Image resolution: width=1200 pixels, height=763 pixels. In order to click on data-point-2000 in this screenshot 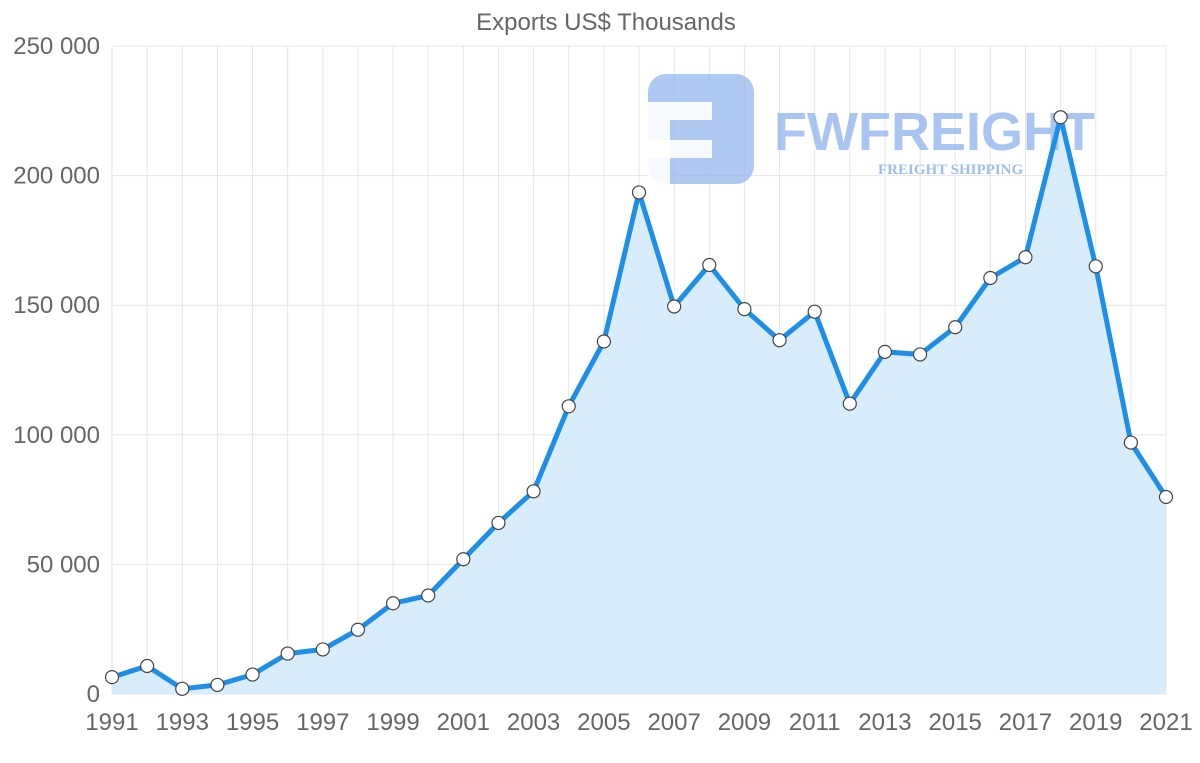, I will do `click(428, 595)`.